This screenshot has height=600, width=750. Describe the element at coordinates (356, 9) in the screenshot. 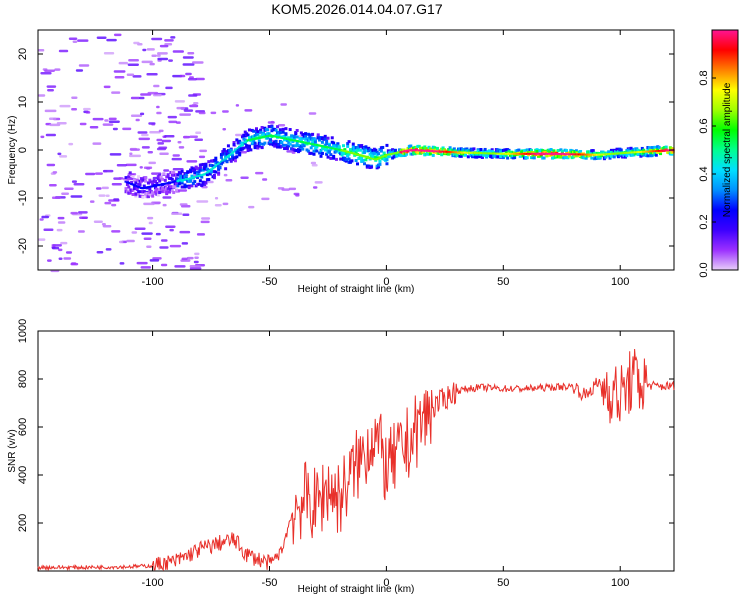

I see `figure-title: KOM5.2026.014.04.07.G17` at that location.